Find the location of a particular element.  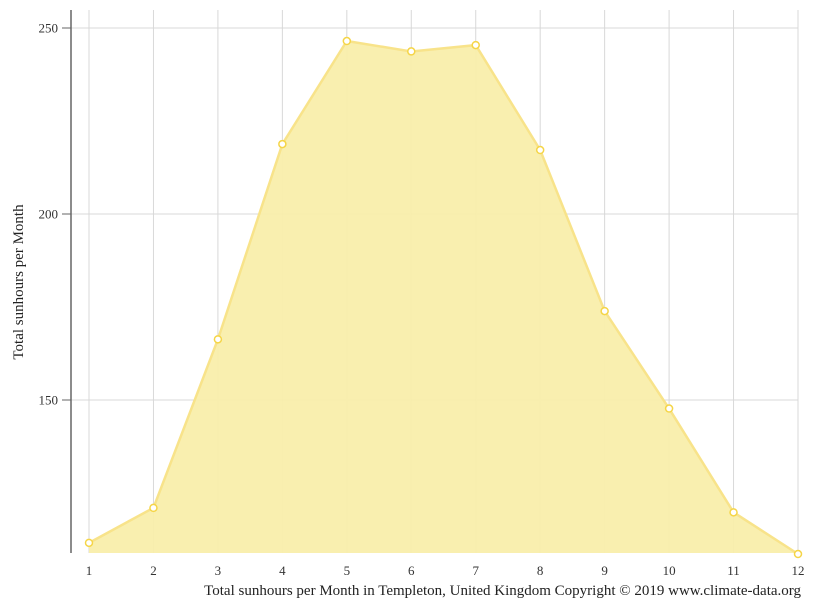

x-tick-label: 3 is located at coordinates (218, 570).